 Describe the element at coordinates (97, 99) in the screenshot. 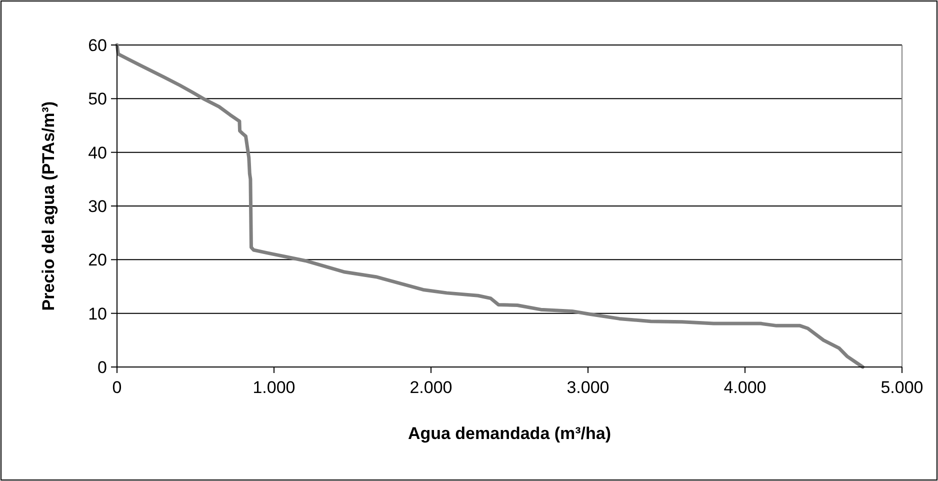

I see `y-tick-label: 50` at that location.